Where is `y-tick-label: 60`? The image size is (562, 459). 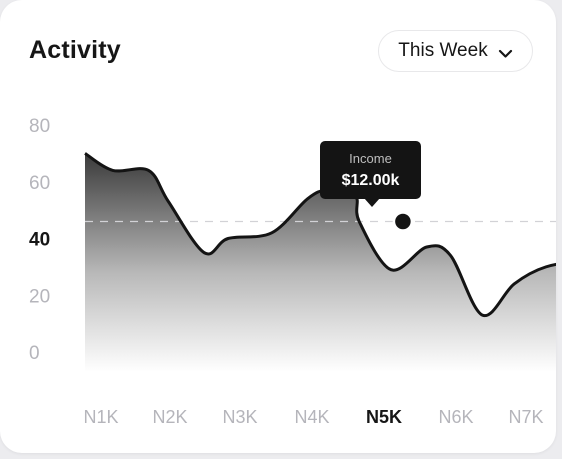
y-tick-label: 60 is located at coordinates (39, 183).